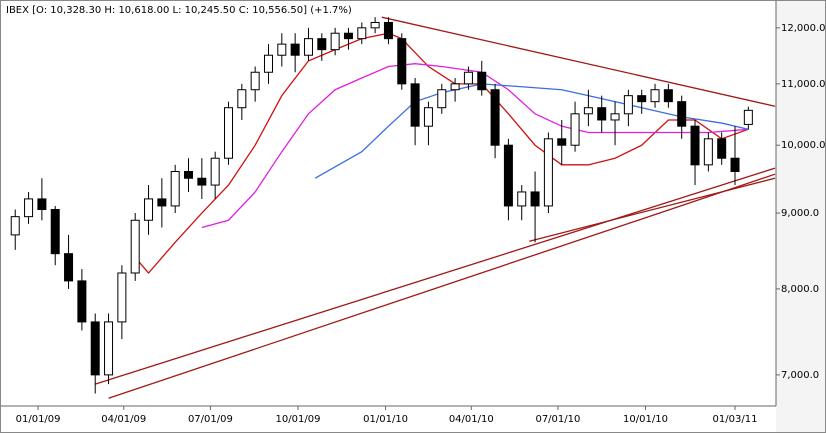 The image size is (826, 433). I want to click on y-axis-panel, so click(800, 216).